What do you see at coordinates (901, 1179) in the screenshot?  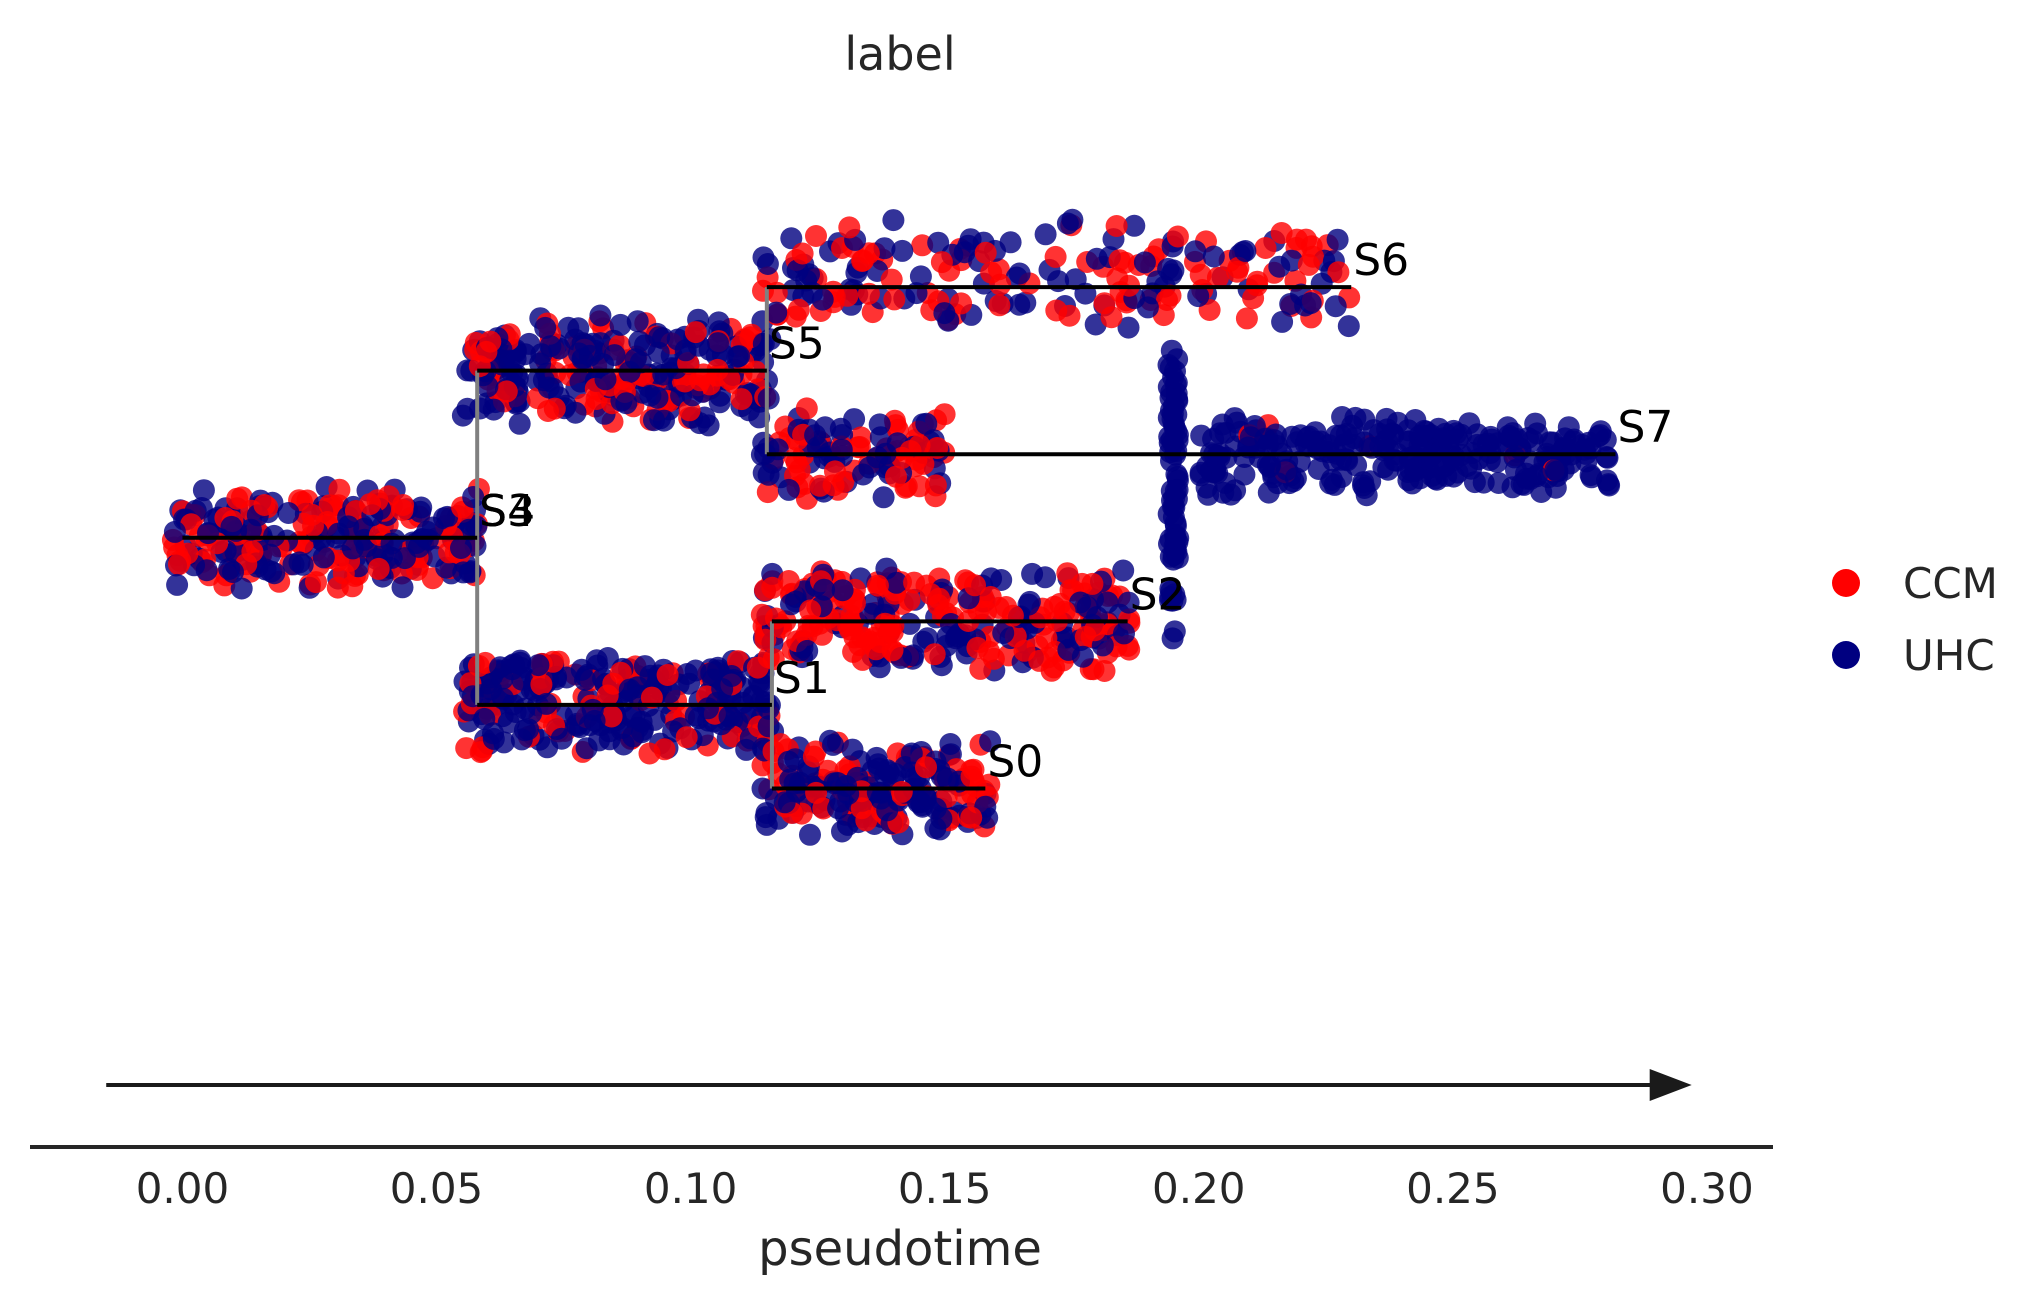 I see `x-axis: 0.00 0.05 0.10 0.15 0.20 0.25 0.30` at bounding box center [901, 1179].